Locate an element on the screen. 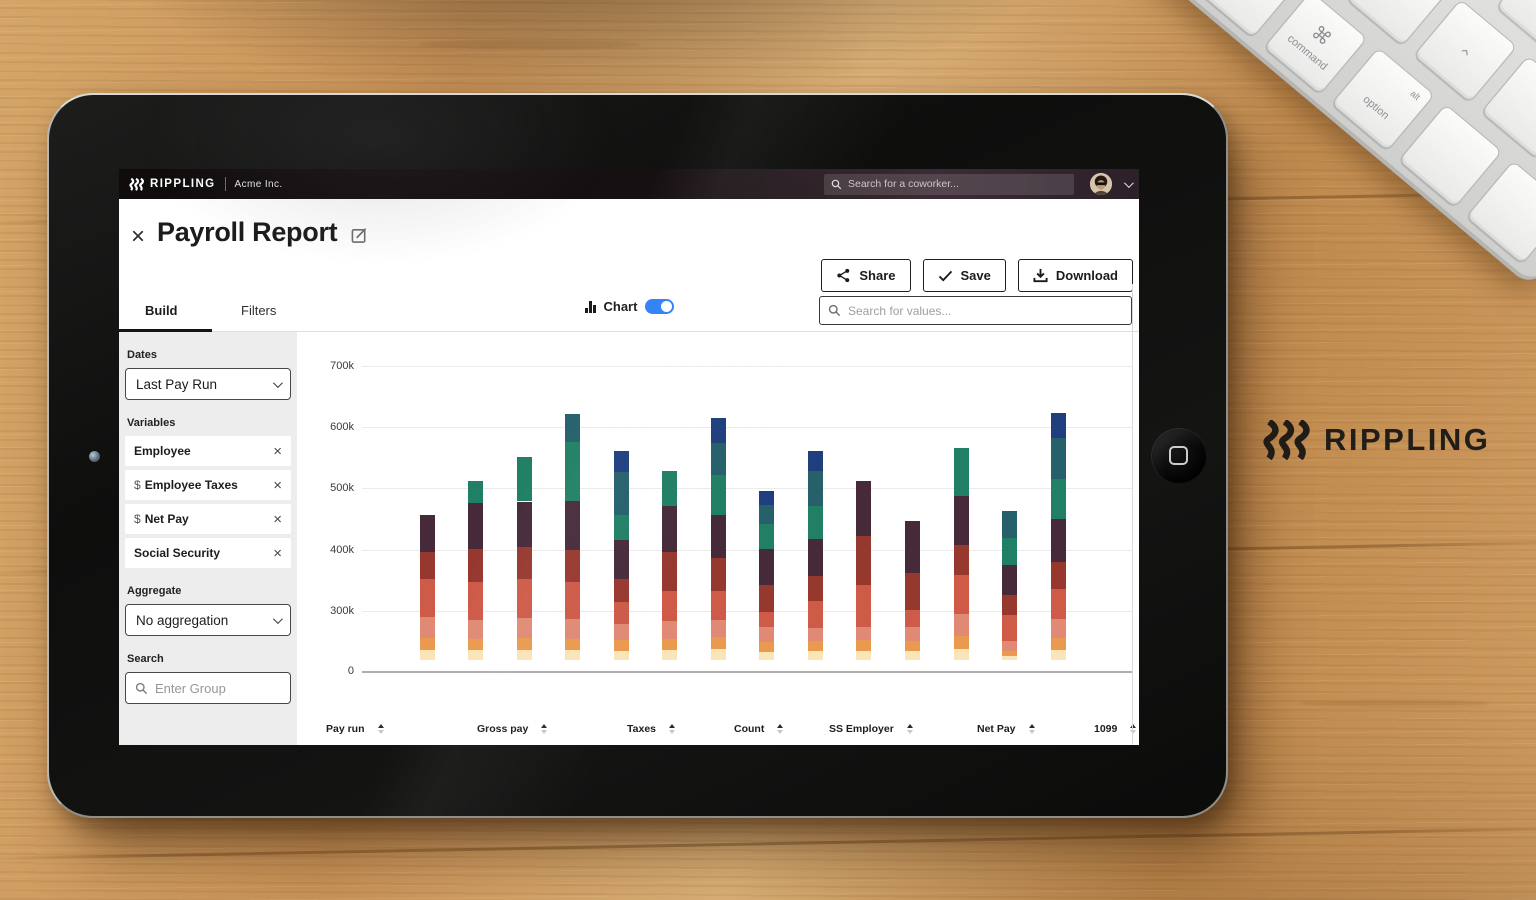 The image size is (1536, 900). tablet-home-button is located at coordinates (1179, 456).